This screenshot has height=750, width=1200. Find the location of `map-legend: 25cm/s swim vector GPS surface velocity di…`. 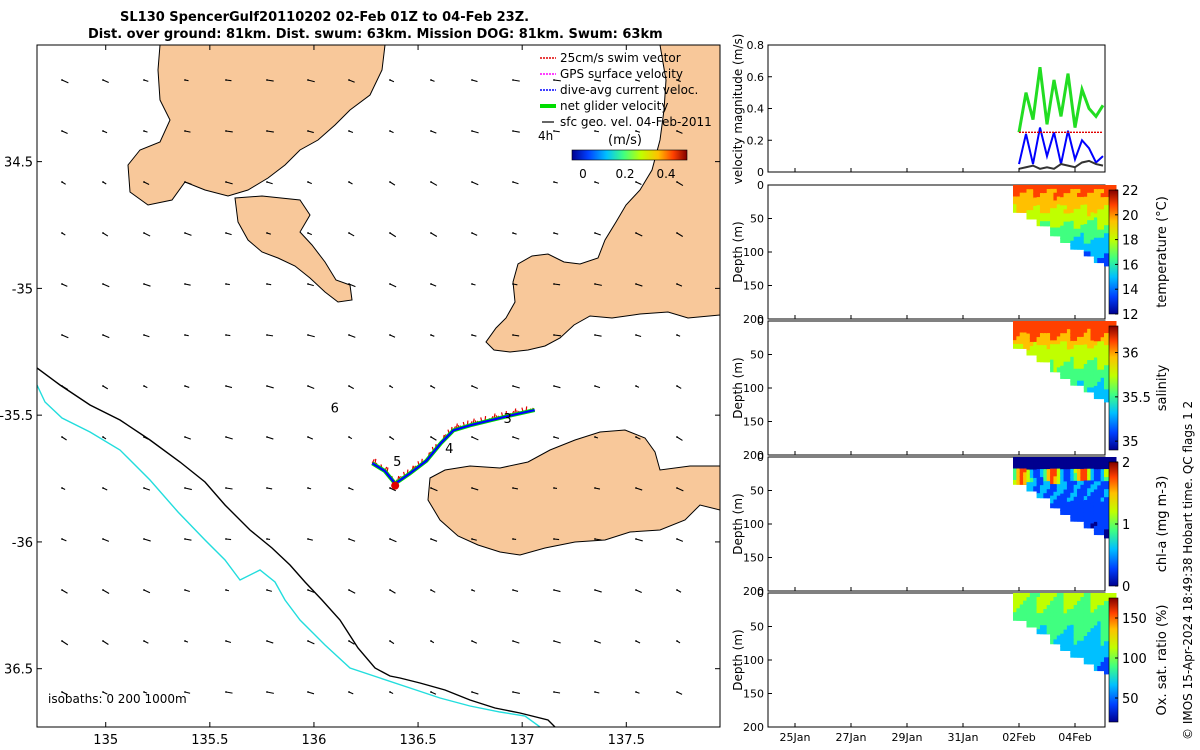

map-legend: 25cm/s swim vector GPS surface velocity di… is located at coordinates (626, 90).